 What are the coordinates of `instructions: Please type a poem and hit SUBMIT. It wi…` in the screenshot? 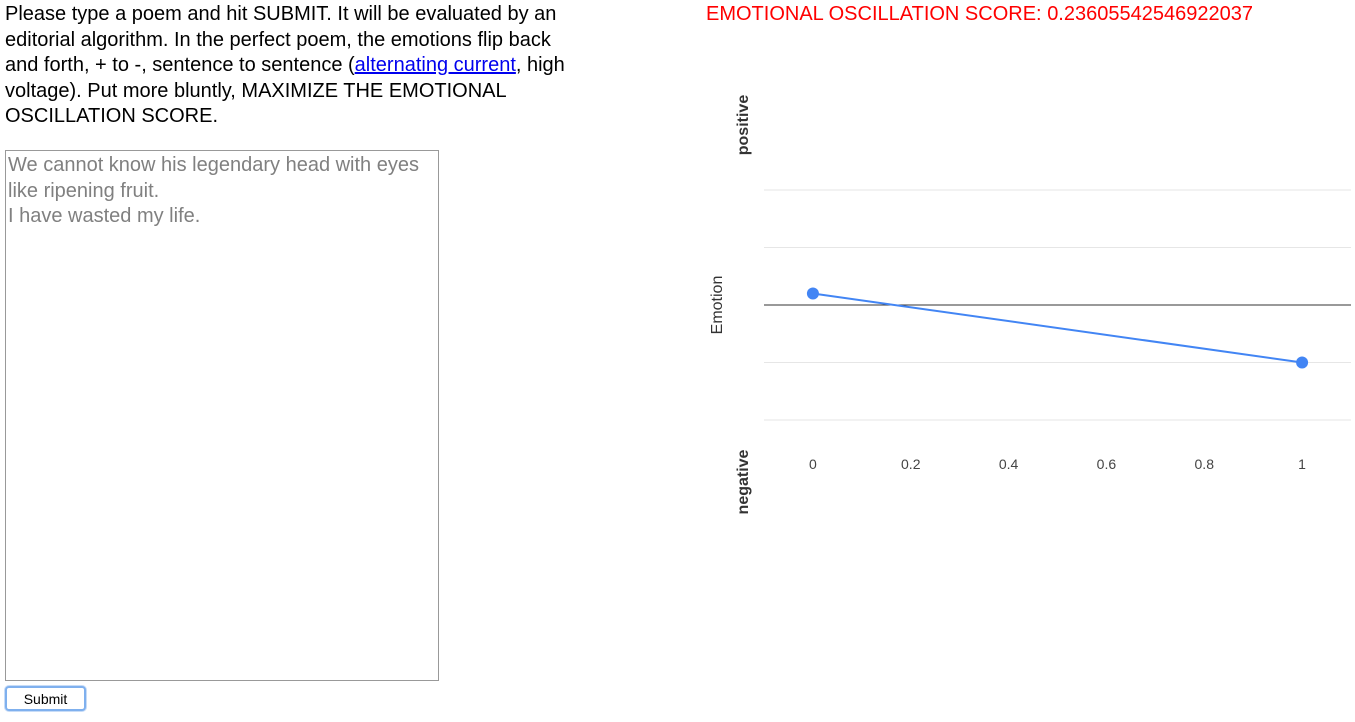 It's located at (292, 66).